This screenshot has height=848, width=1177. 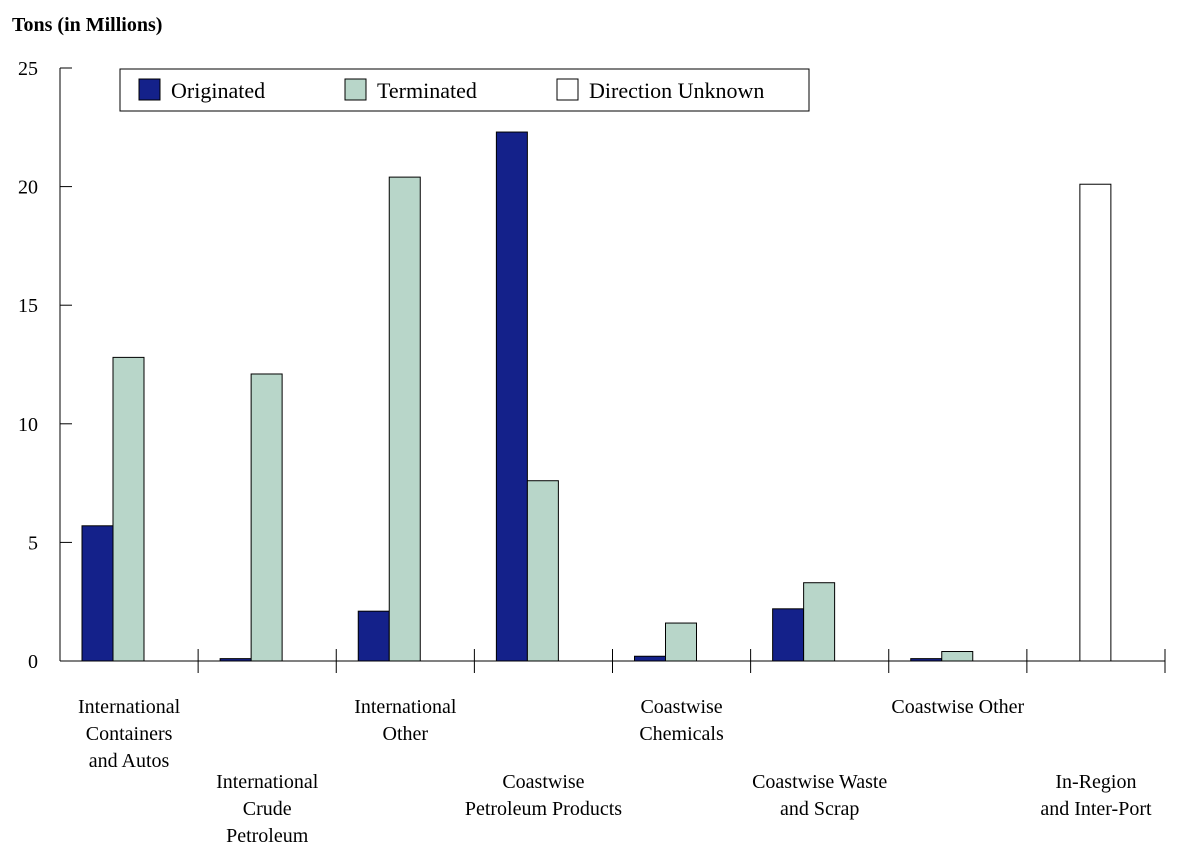 I want to click on x-category-label: Containers, so click(x=129, y=734).